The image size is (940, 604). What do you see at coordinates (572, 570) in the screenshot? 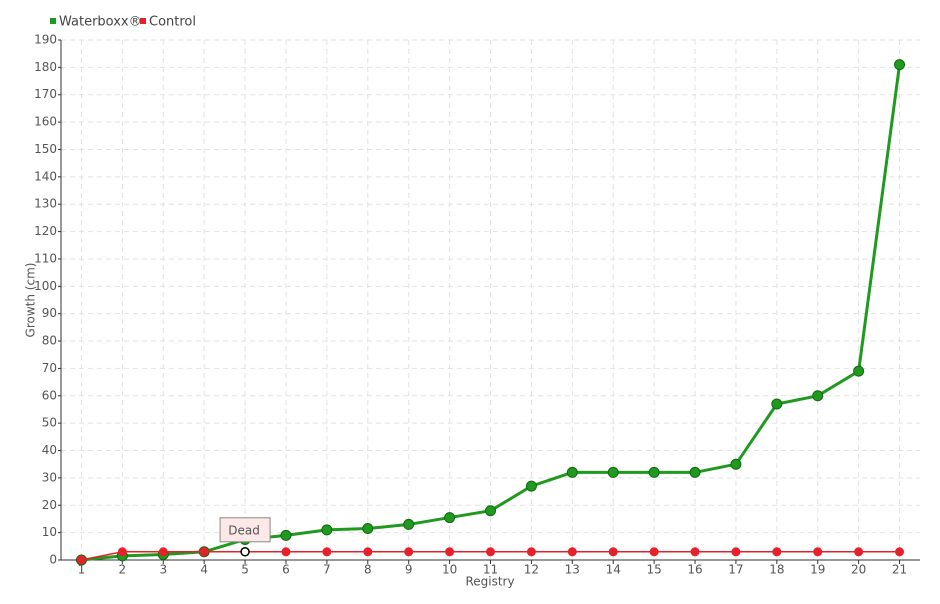
I see `x-tick-label: 13` at bounding box center [572, 570].